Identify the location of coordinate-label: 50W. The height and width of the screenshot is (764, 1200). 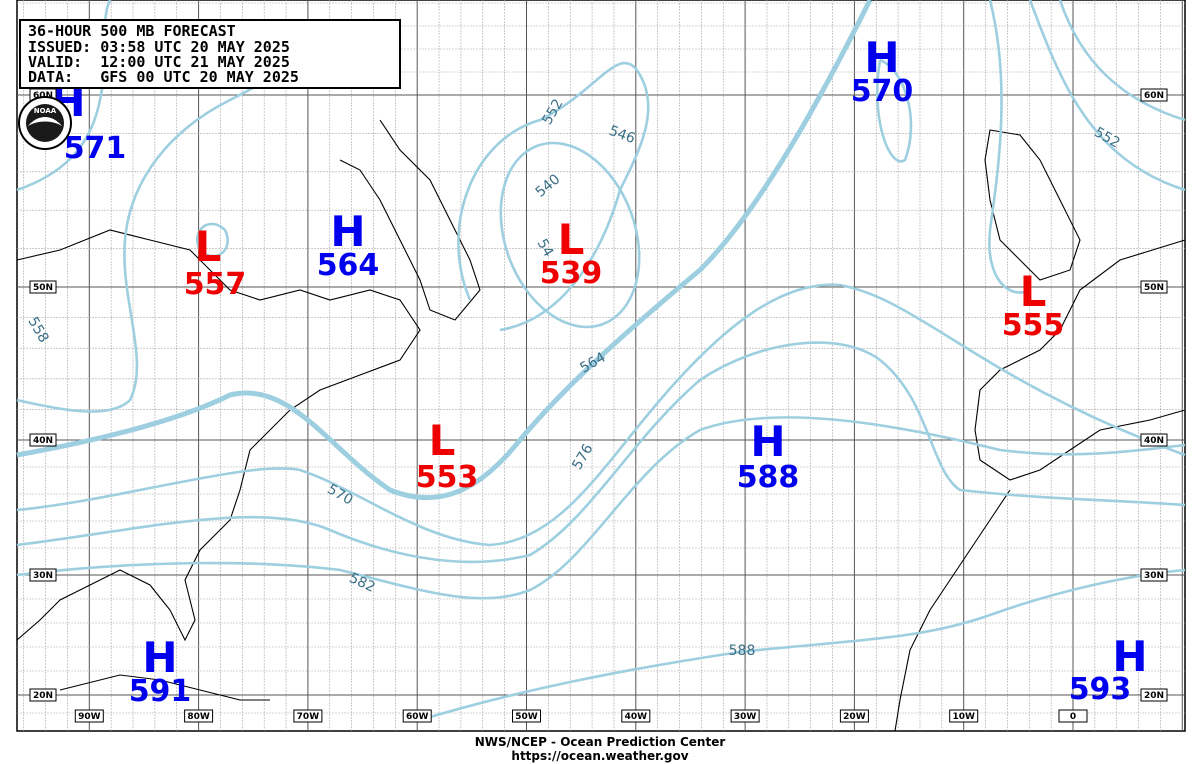
(526, 717).